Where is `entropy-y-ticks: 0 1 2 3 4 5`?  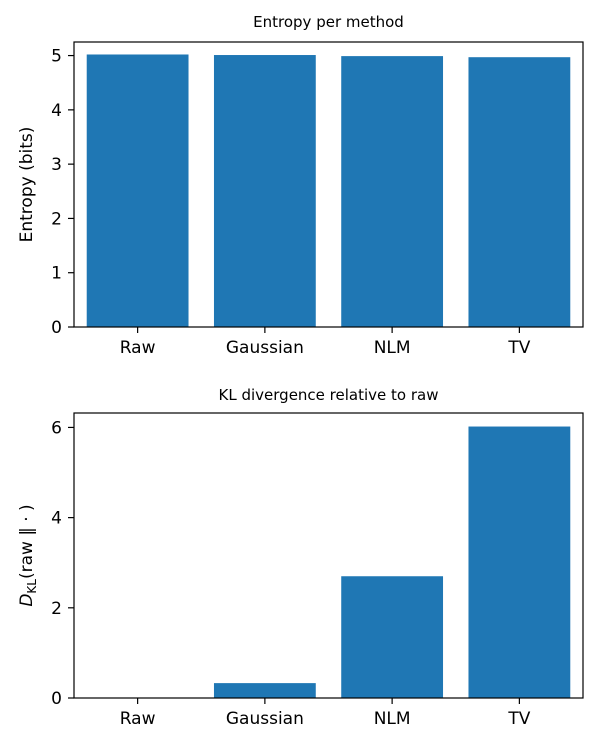
entropy-y-ticks: 0 1 2 3 4 5 is located at coordinates (62, 192).